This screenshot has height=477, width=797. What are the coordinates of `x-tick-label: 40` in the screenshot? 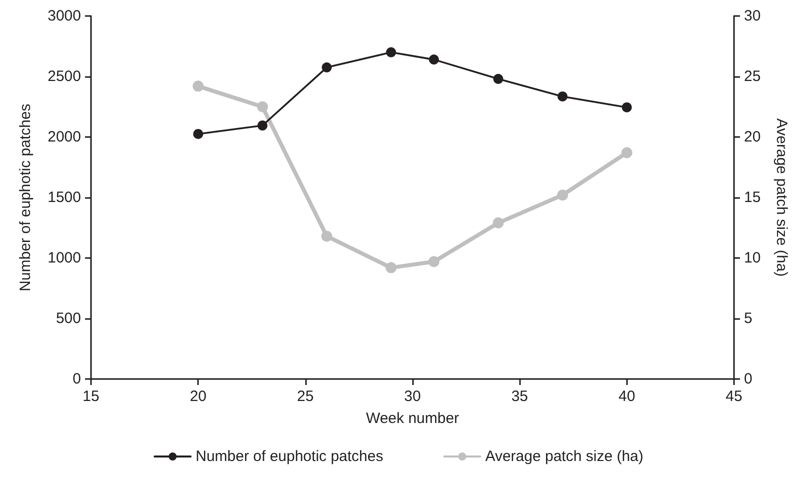 It's located at (627, 396).